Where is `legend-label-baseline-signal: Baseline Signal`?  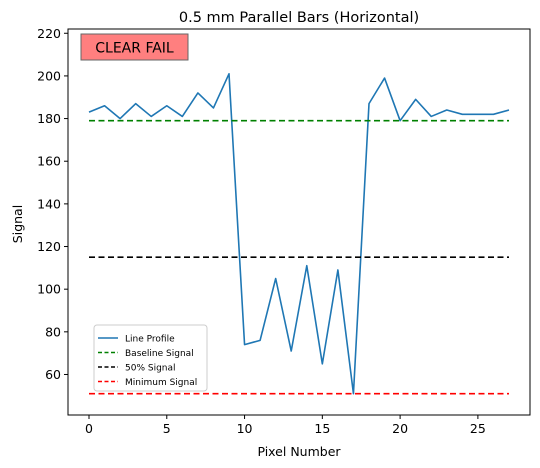 legend-label-baseline-signal: Baseline Signal is located at coordinates (159, 354).